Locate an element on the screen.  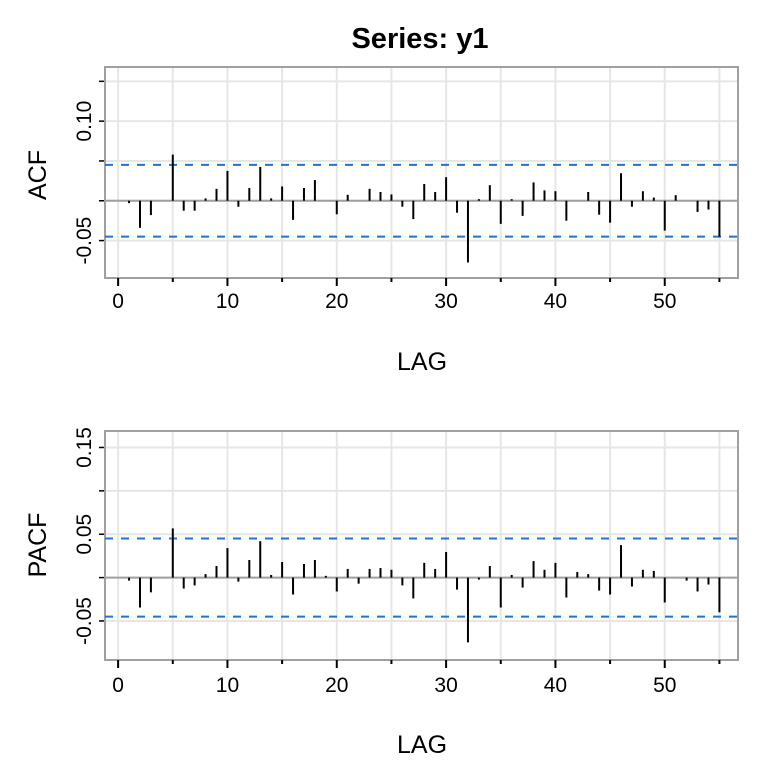
acf-xtick-label: 40 is located at coordinates (555, 301).